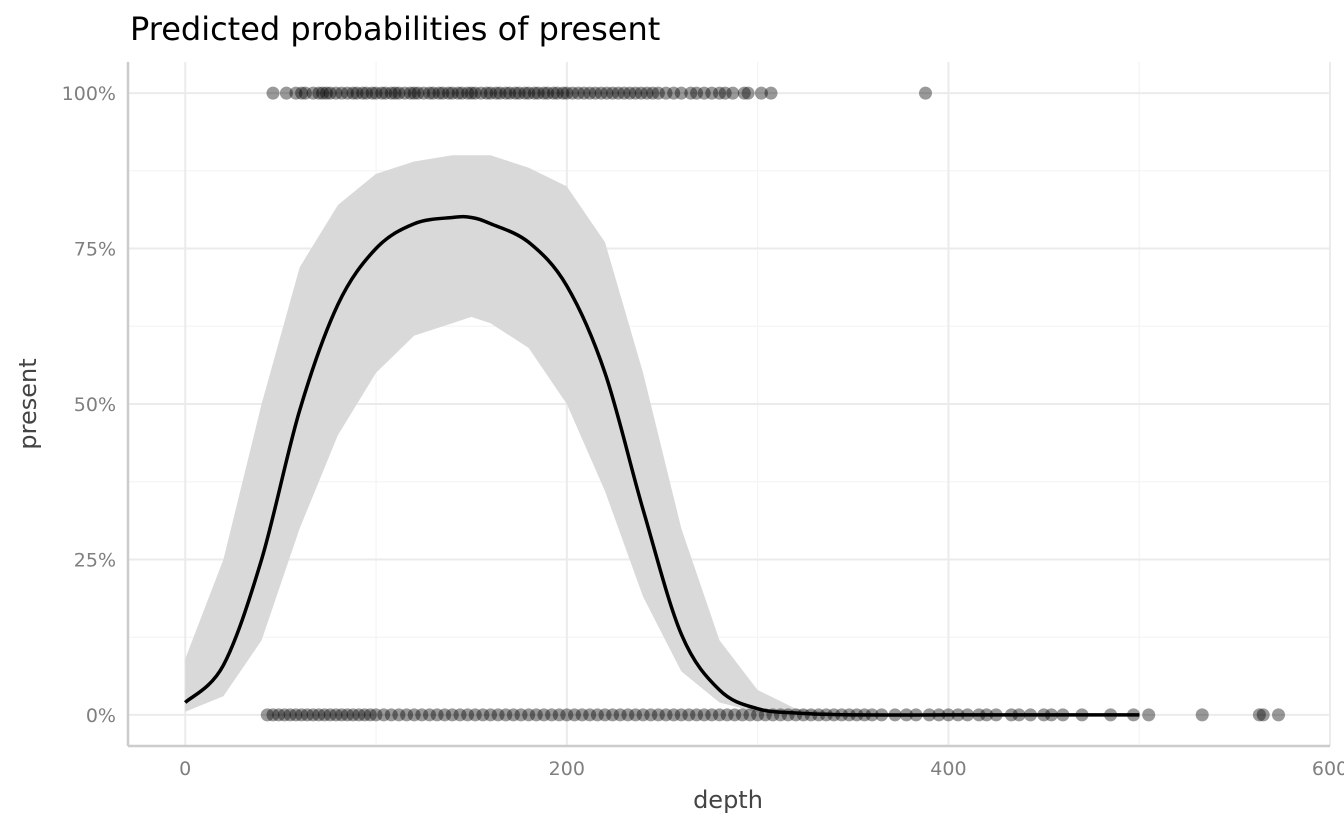 This screenshot has width=1344, height=830. Describe the element at coordinates (95, 250) in the screenshot. I see `y-tick-label: 75%` at that location.